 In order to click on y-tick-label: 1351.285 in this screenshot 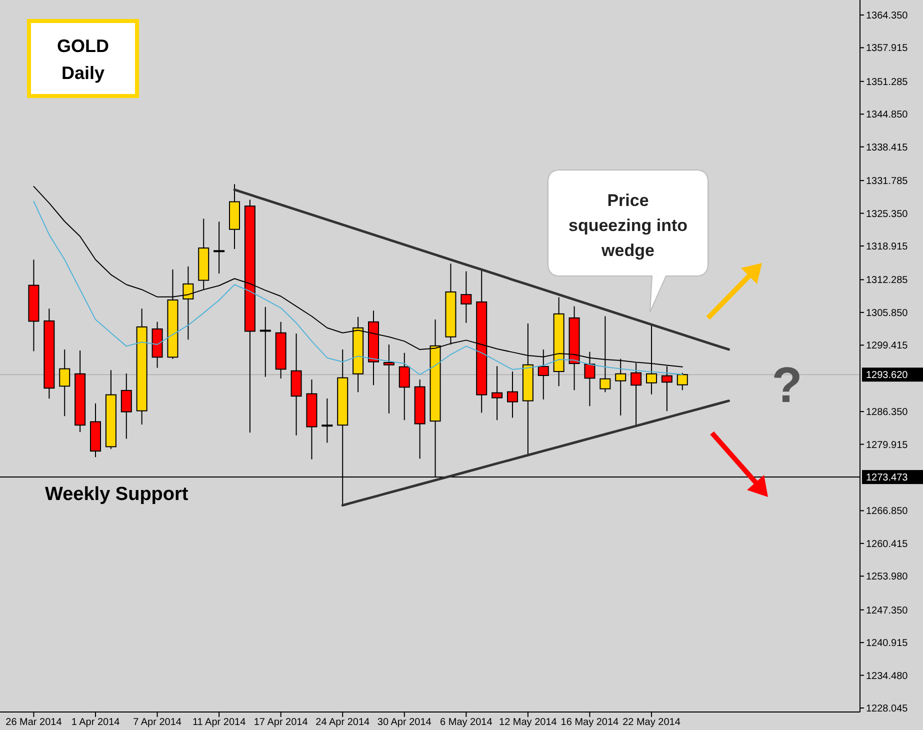, I will do `click(887, 82)`.